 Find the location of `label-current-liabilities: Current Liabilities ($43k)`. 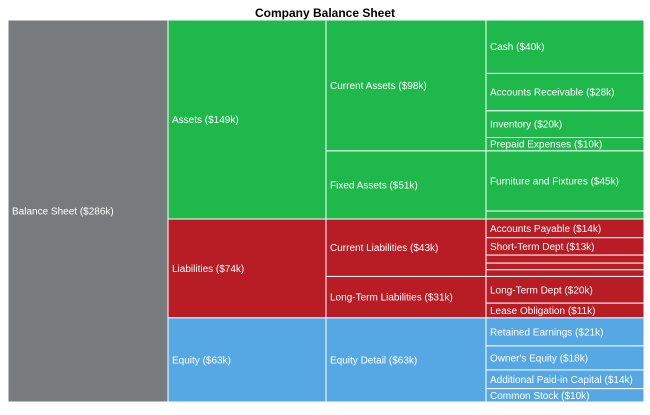

label-current-liabilities: Current Liabilities ($43k) is located at coordinates (384, 248).